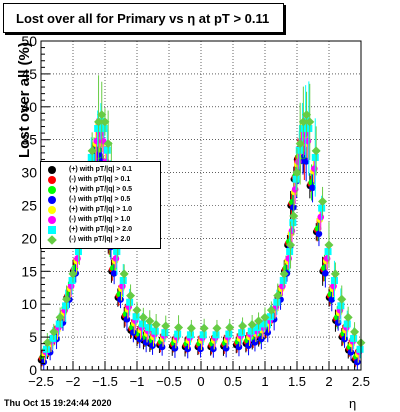 Image resolution: width=400 pixels, height=412 pixels. What do you see at coordinates (29, 206) in the screenshot?
I see `y-tick-label: 25` at bounding box center [29, 206].